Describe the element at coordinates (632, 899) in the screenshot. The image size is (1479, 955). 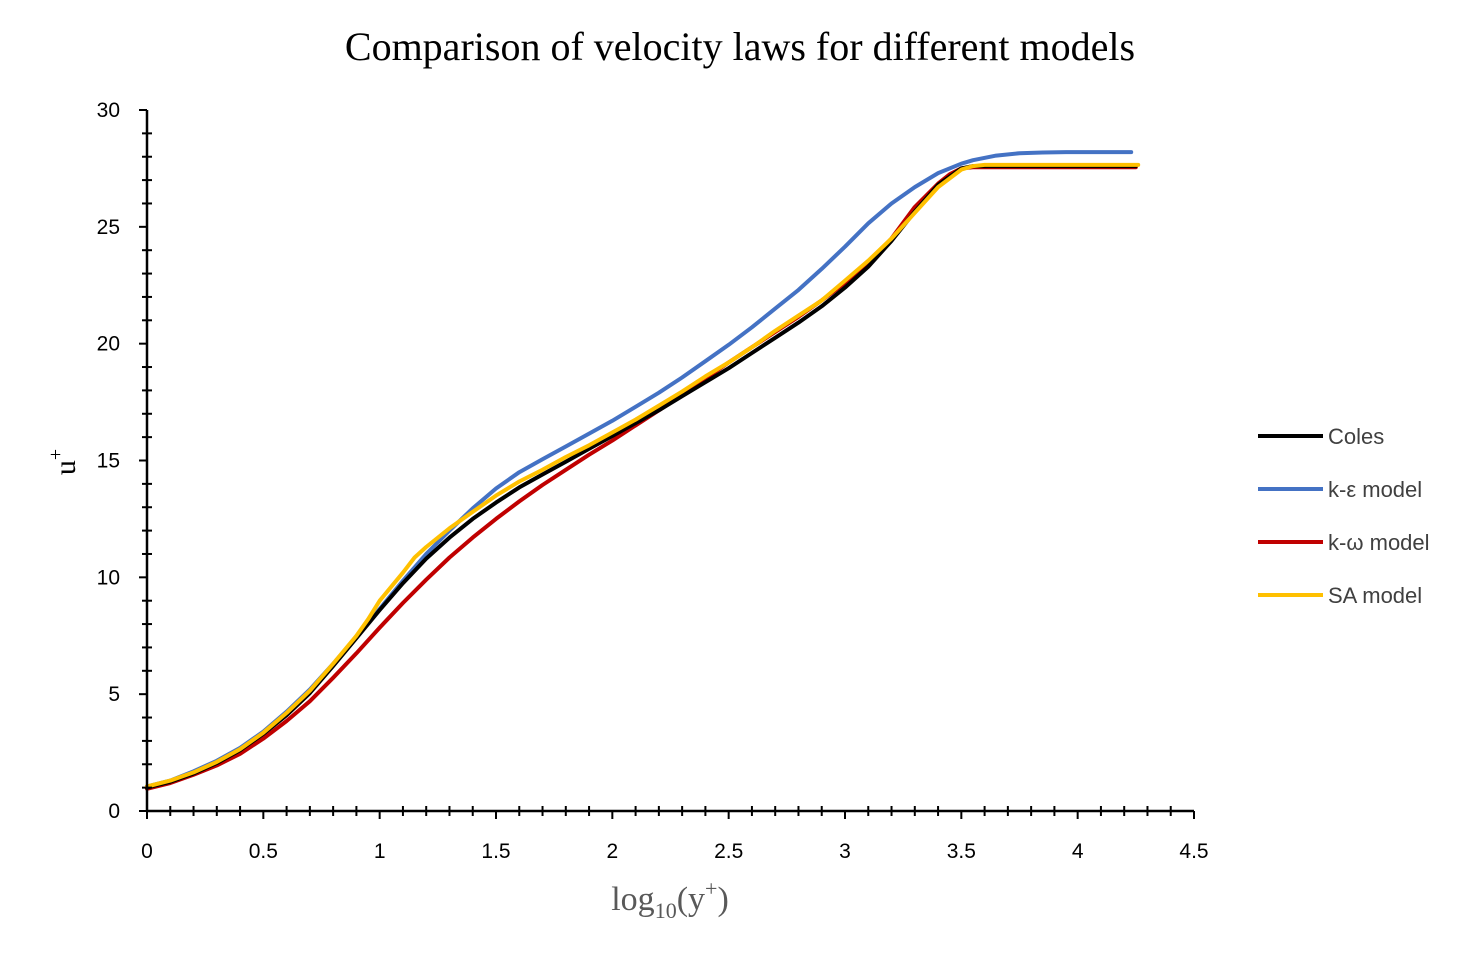
I see `x-axis-label-base: log` at that location.